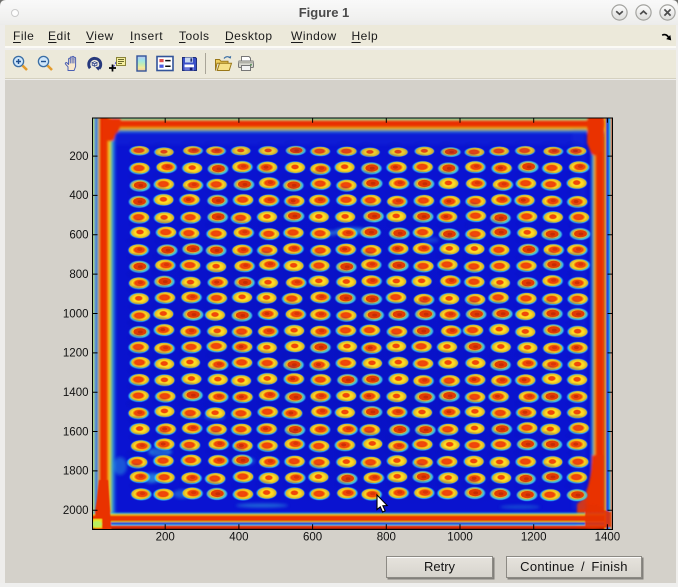 Image resolution: width=678 pixels, height=587 pixels. What do you see at coordinates (76, 511) in the screenshot?
I see `svg-text: 2000` at bounding box center [76, 511].